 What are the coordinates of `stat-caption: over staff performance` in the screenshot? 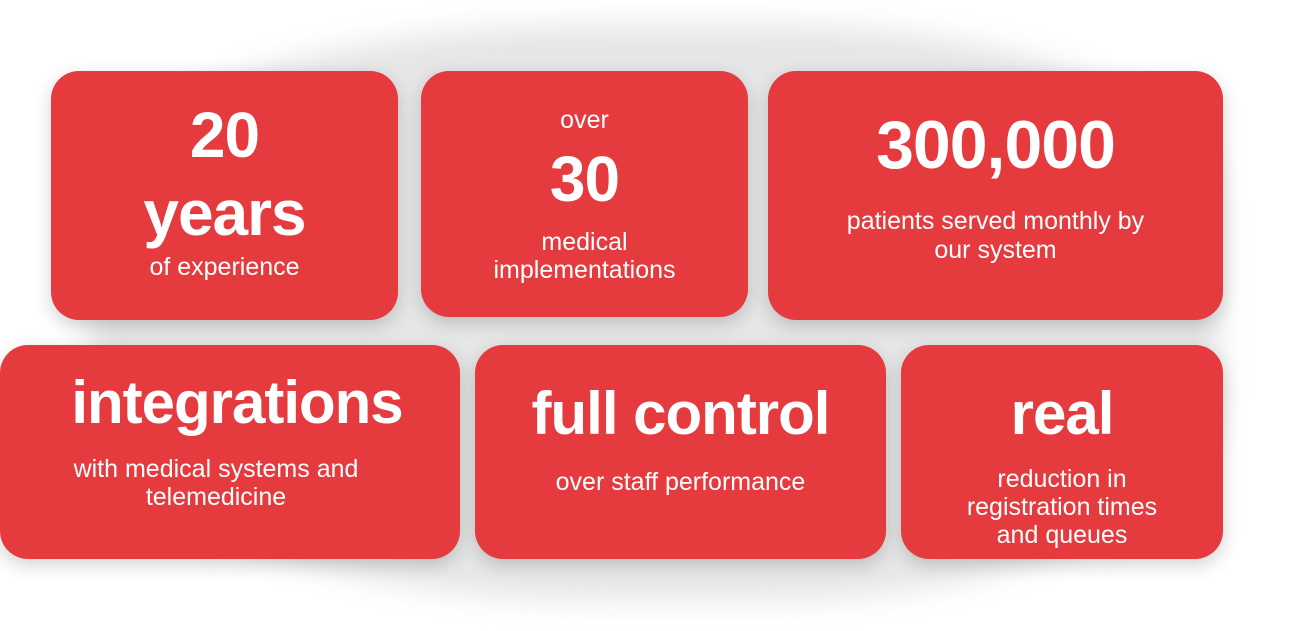 It's located at (680, 482).